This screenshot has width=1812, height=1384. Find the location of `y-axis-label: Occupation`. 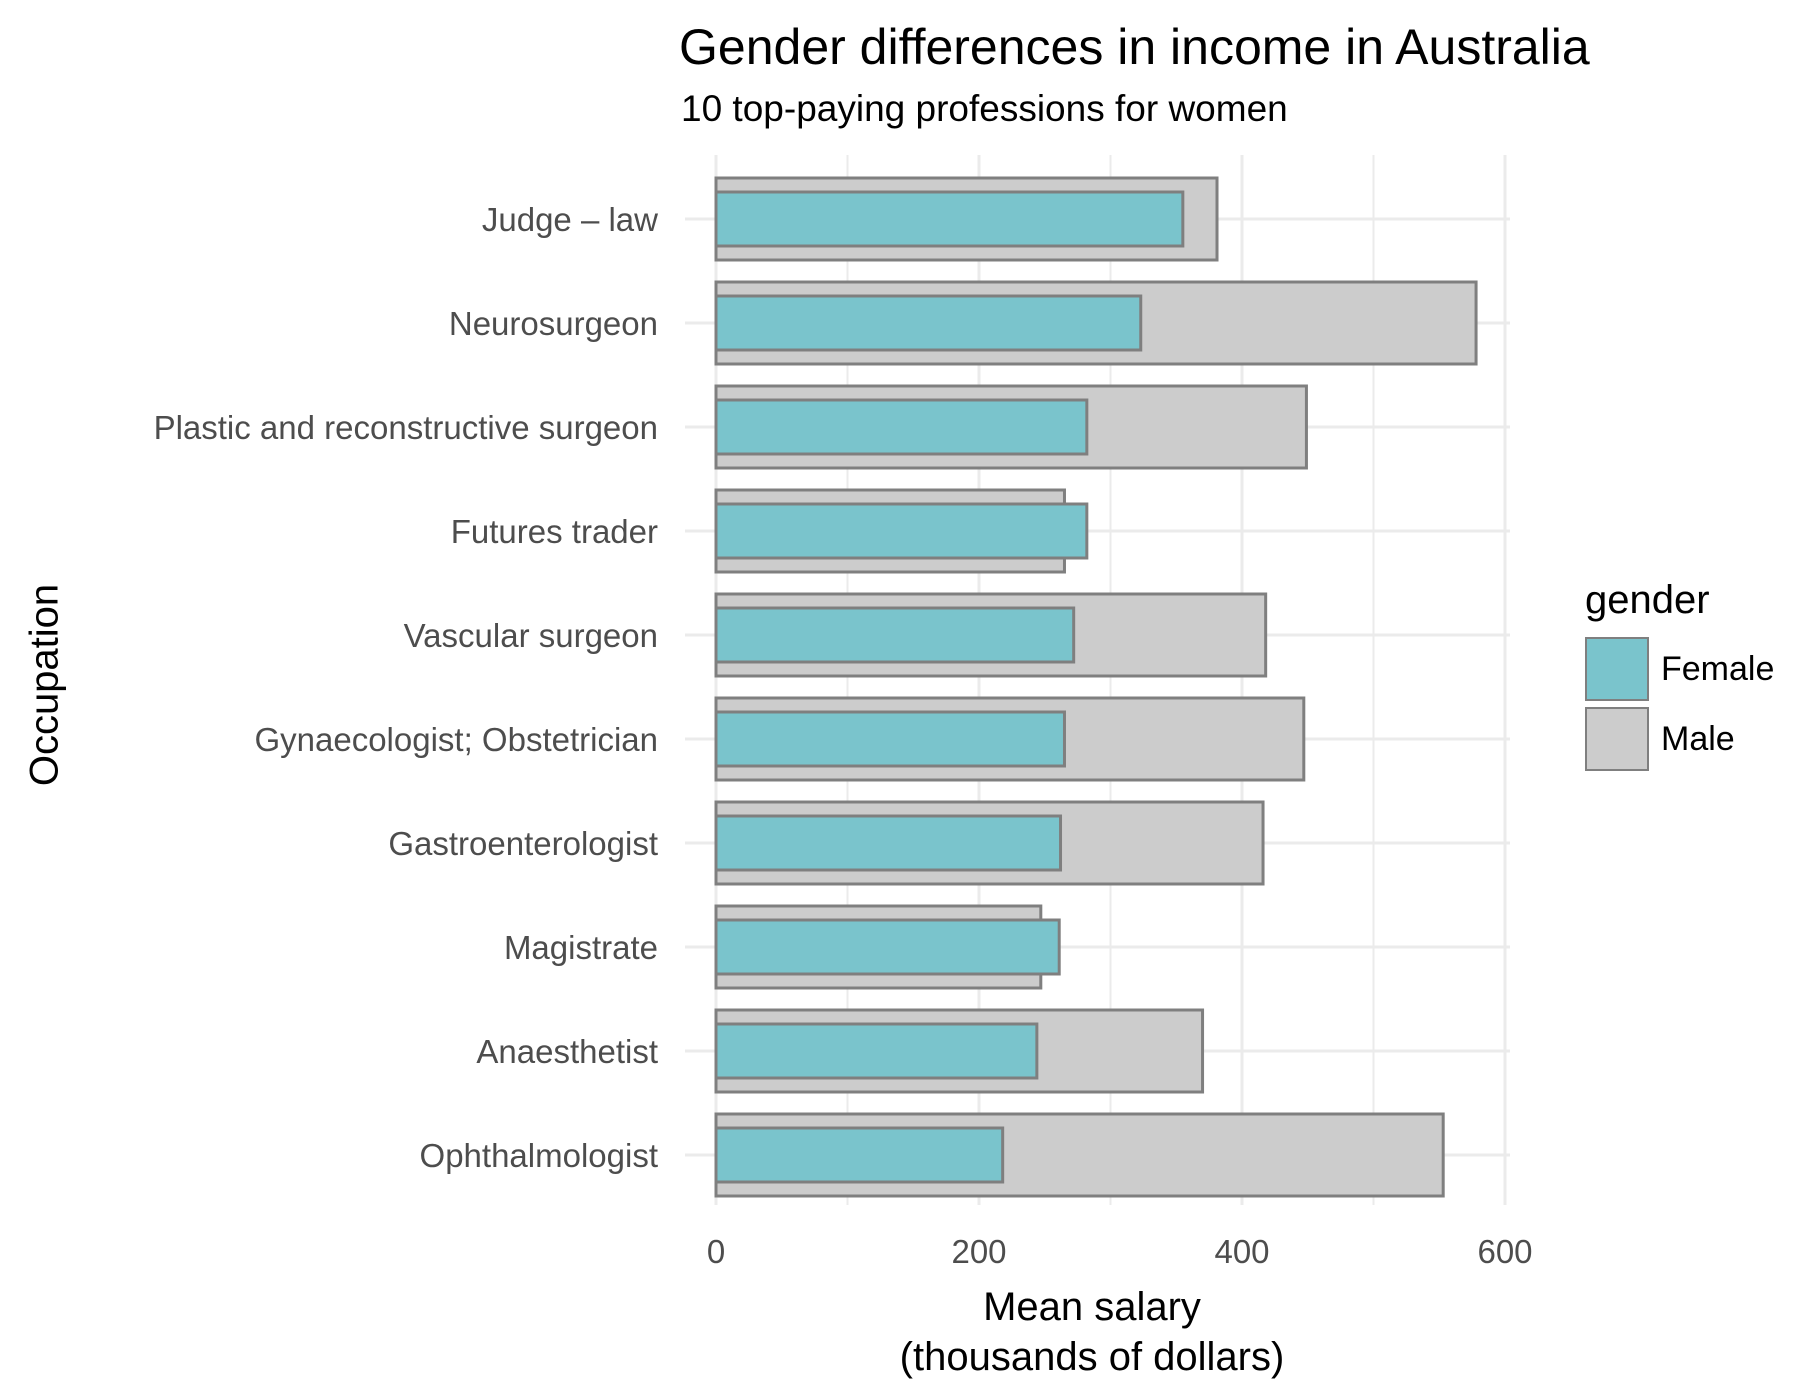

y-axis-label: Occupation is located at coordinates (44, 685).